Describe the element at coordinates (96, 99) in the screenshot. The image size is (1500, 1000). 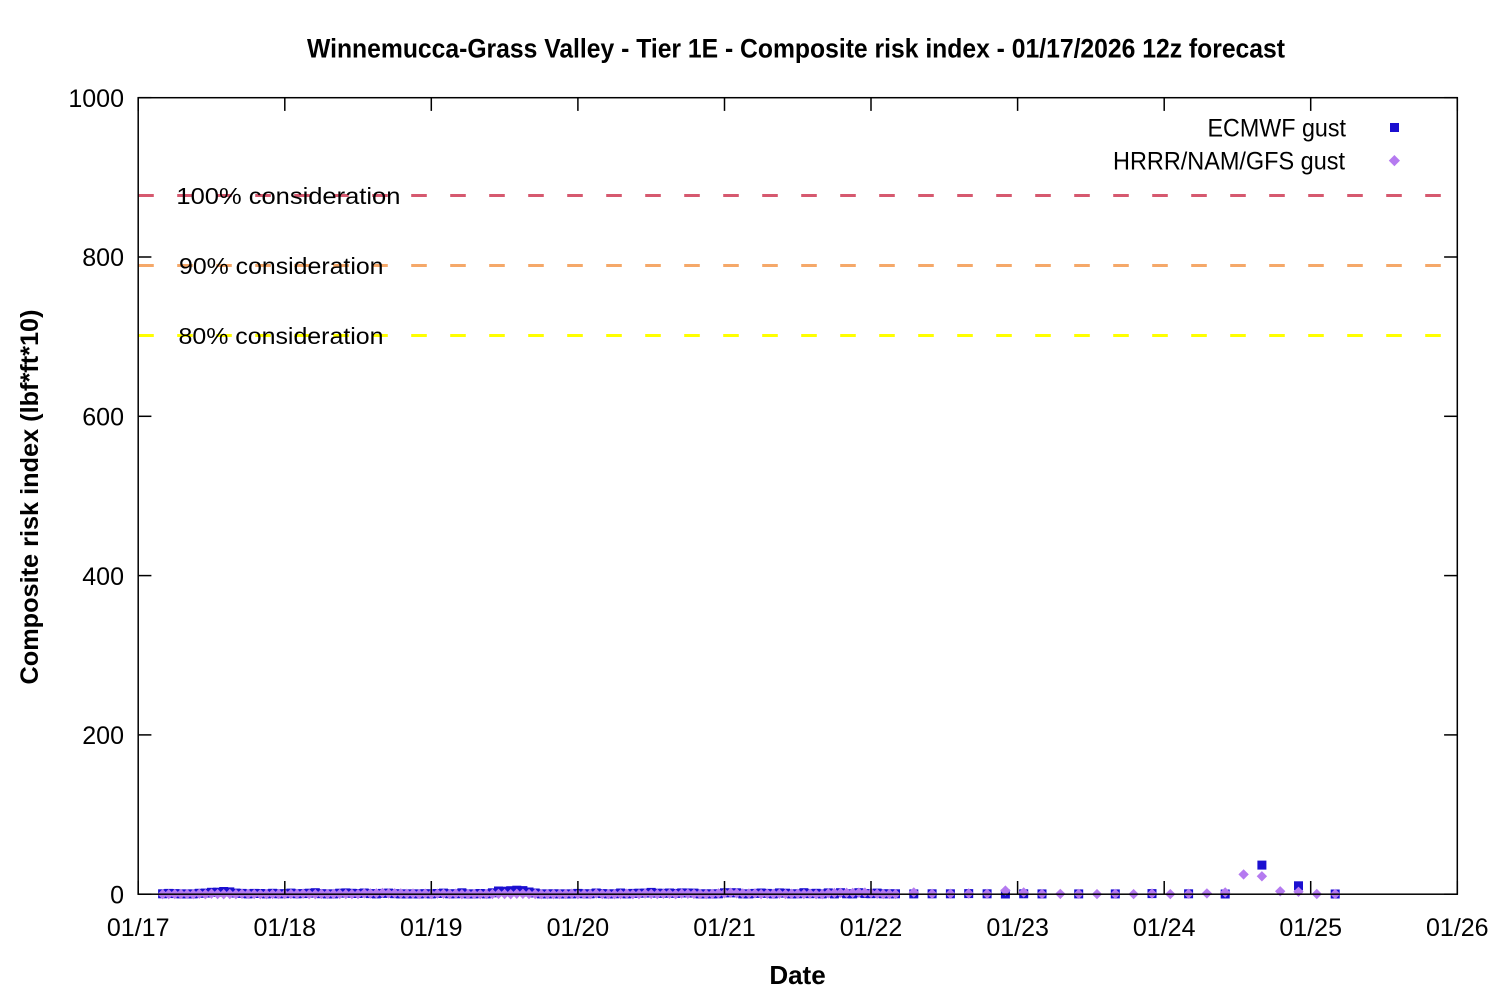
I see `svg-text: 1000` at that location.